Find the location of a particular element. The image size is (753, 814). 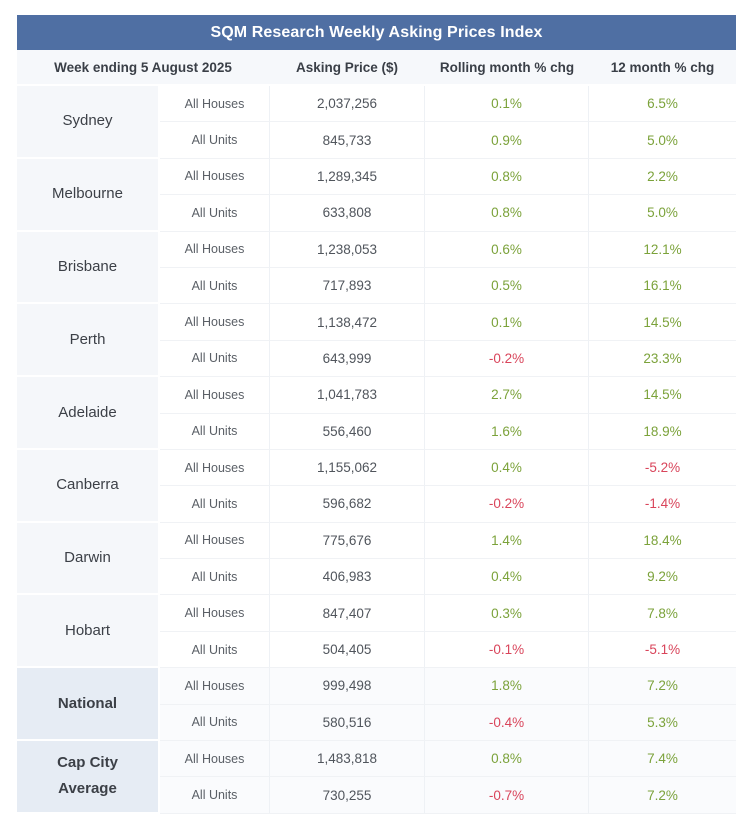

city-name: Canberra is located at coordinates (88, 486).